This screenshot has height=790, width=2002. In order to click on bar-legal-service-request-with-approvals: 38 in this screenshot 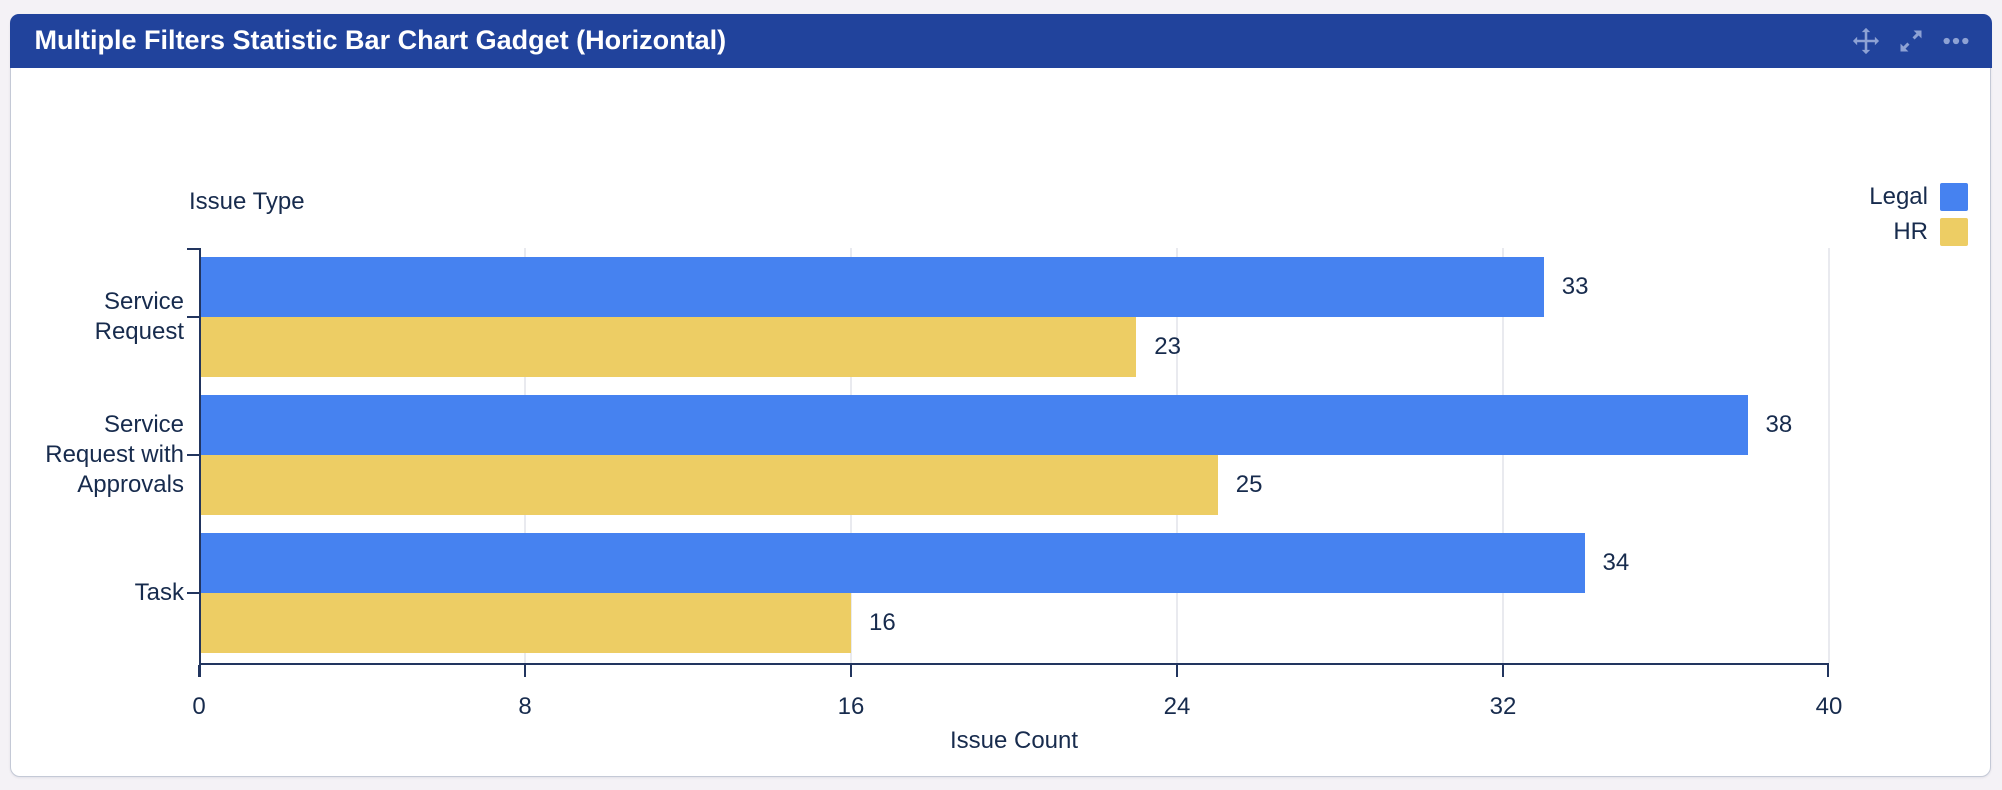, I will do `click(995, 424)`.